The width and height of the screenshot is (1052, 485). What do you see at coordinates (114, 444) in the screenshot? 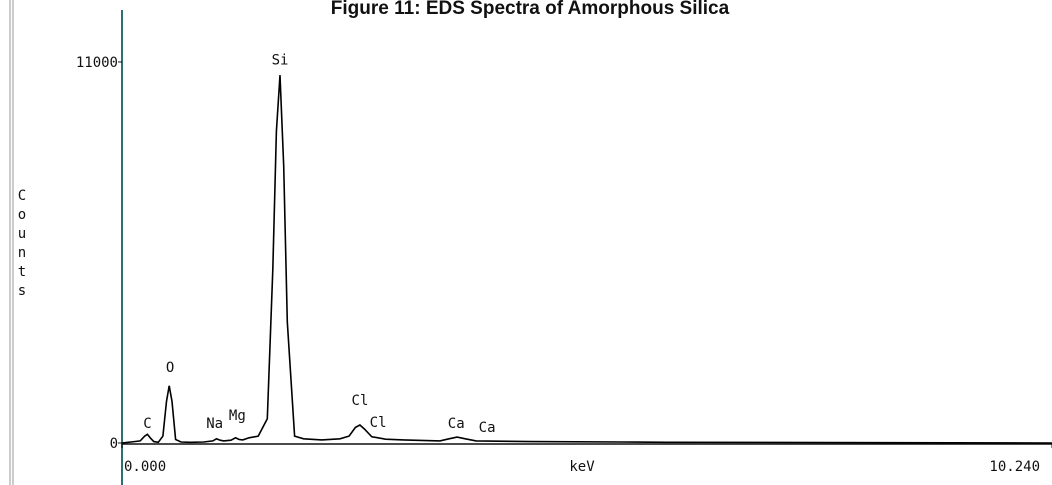
I see `y-tick-label: 0` at bounding box center [114, 444].